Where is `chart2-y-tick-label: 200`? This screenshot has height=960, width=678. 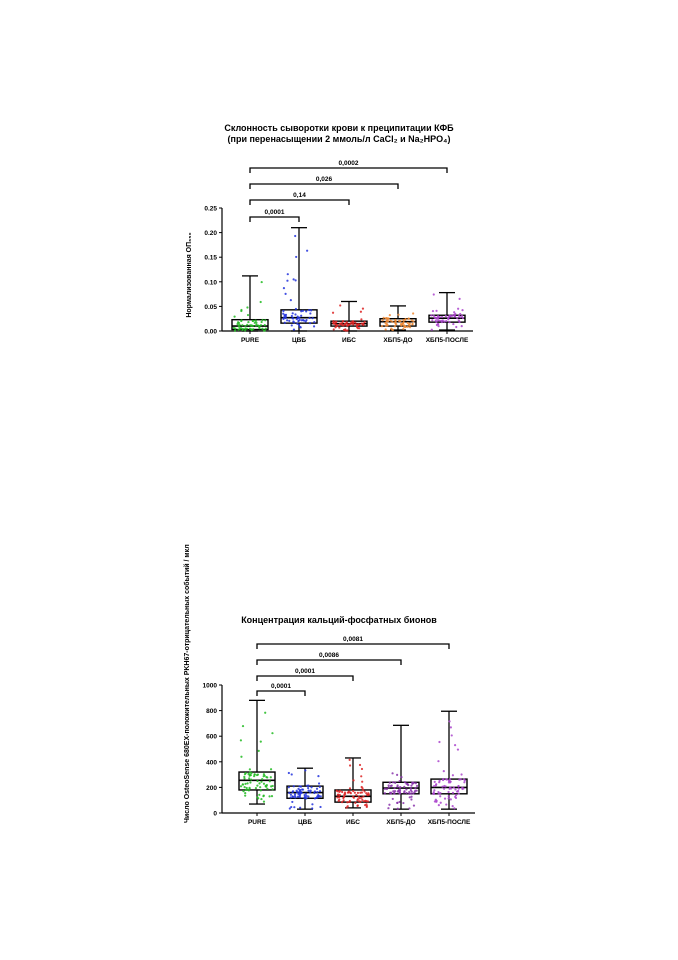 chart2-y-tick-label: 200 is located at coordinates (211, 788).